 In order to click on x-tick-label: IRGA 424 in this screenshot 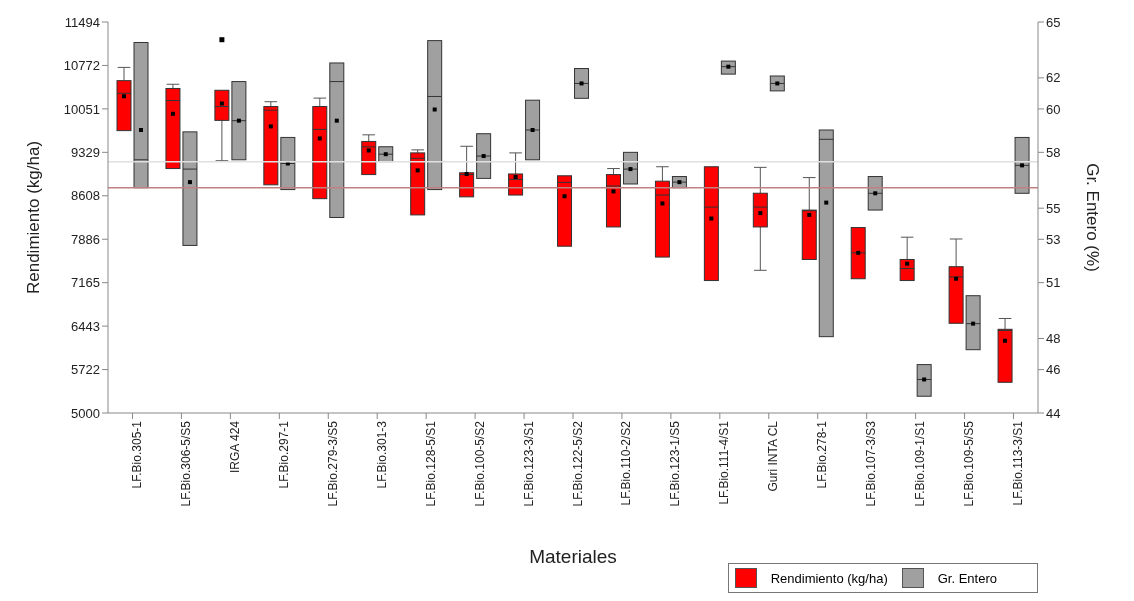, I will do `click(234, 447)`.